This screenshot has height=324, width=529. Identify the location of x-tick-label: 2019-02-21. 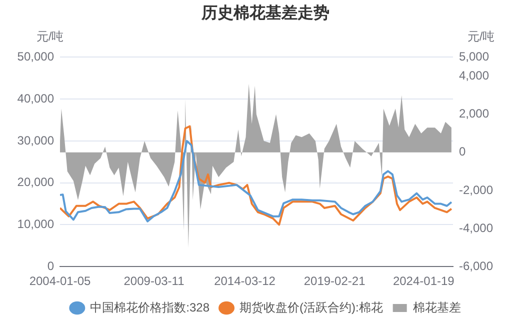
(335, 281).